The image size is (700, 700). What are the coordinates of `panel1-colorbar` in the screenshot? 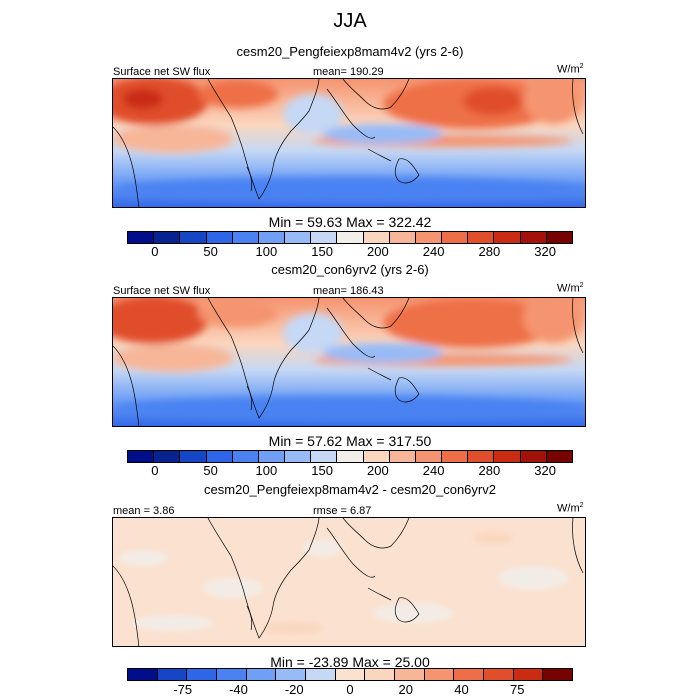 It's located at (350, 237).